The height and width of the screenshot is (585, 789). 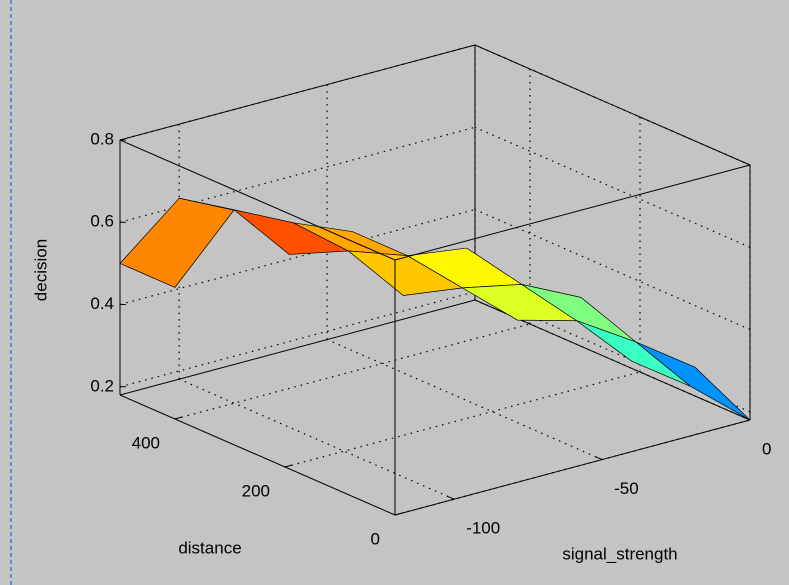 What do you see at coordinates (619, 553) in the screenshot?
I see `x-axis-label: signal_strength` at bounding box center [619, 553].